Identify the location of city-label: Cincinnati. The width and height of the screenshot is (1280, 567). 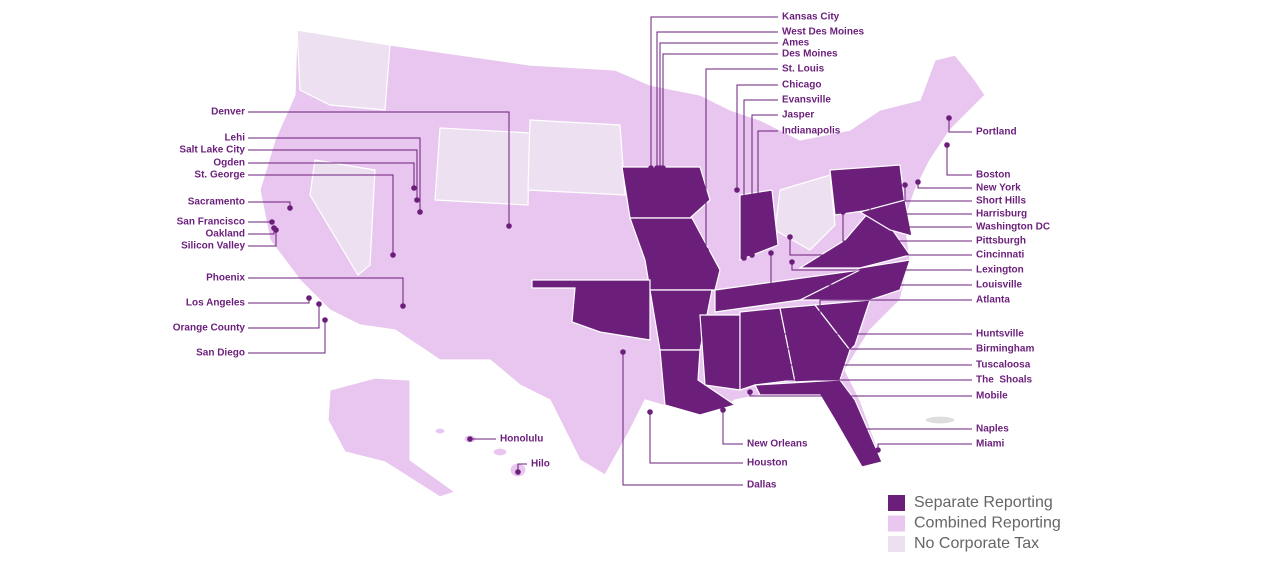
(1000, 255).